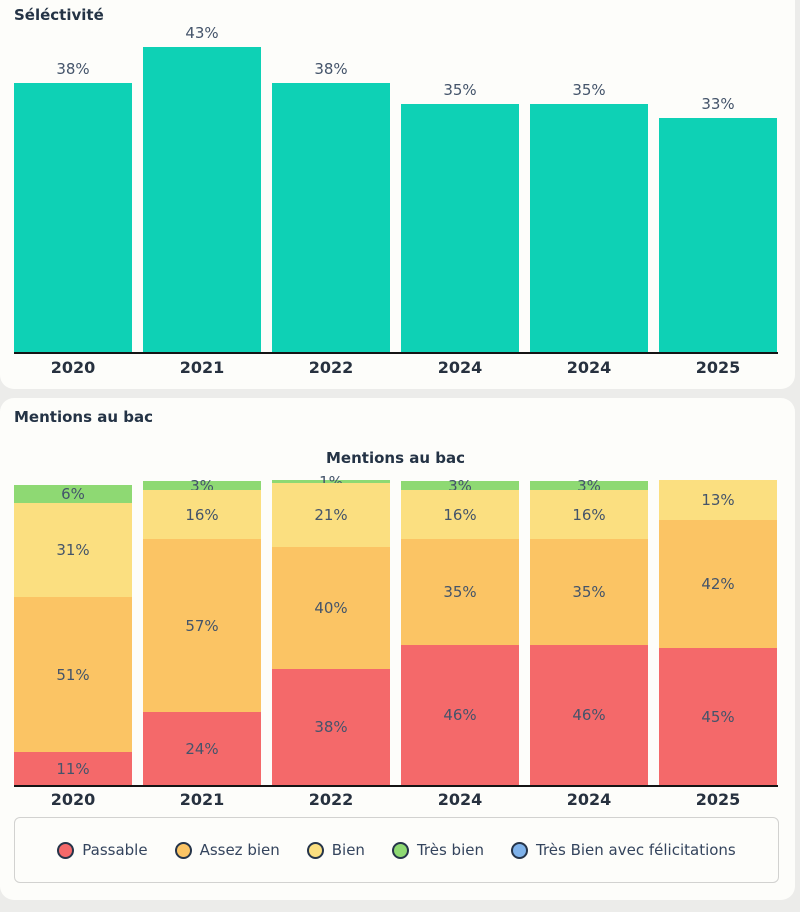 The height and width of the screenshot is (912, 800). What do you see at coordinates (59, 15) in the screenshot?
I see `selectivity-title: Séléctivité` at bounding box center [59, 15].